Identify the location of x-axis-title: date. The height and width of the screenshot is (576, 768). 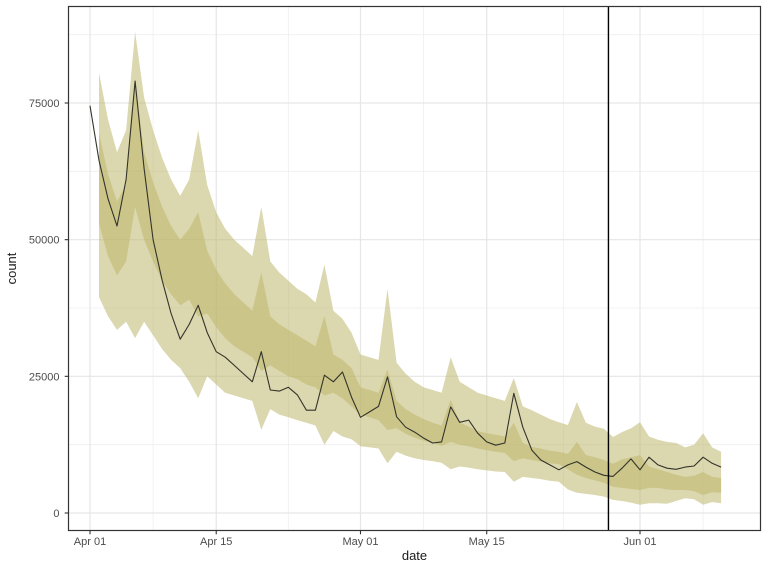
(414, 555).